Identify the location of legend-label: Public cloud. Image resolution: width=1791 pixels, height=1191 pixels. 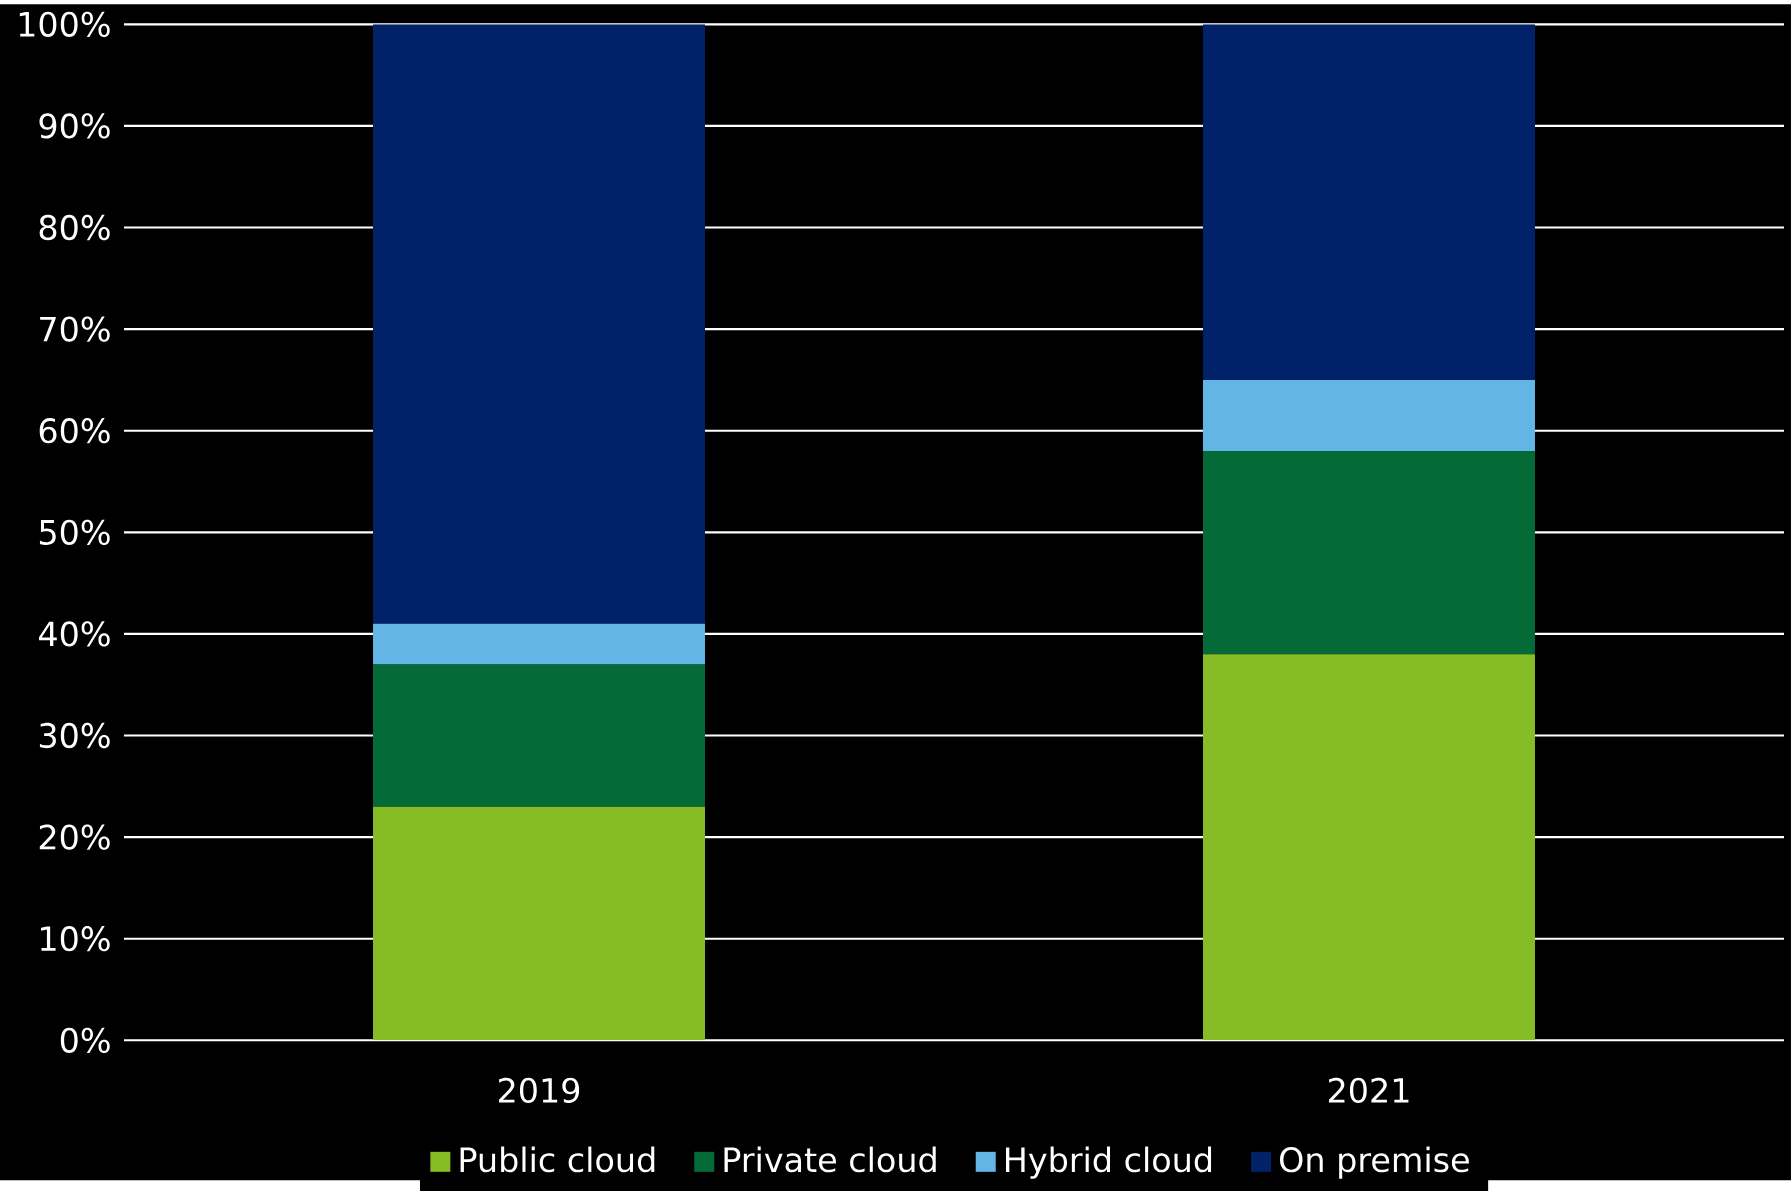
(557, 1159).